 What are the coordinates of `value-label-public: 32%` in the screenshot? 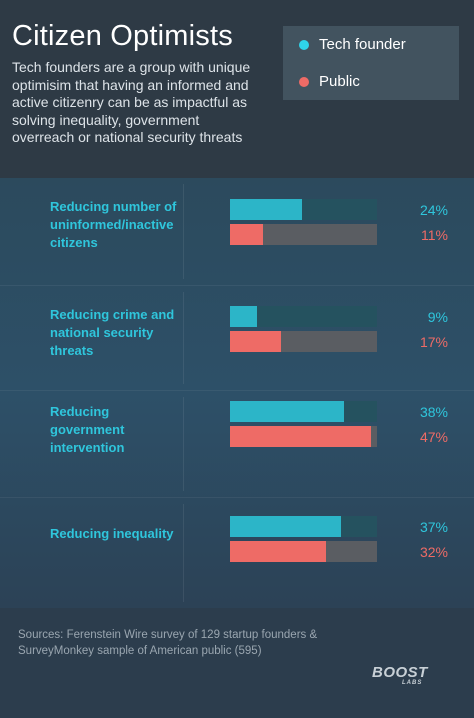 It's located at (433, 552).